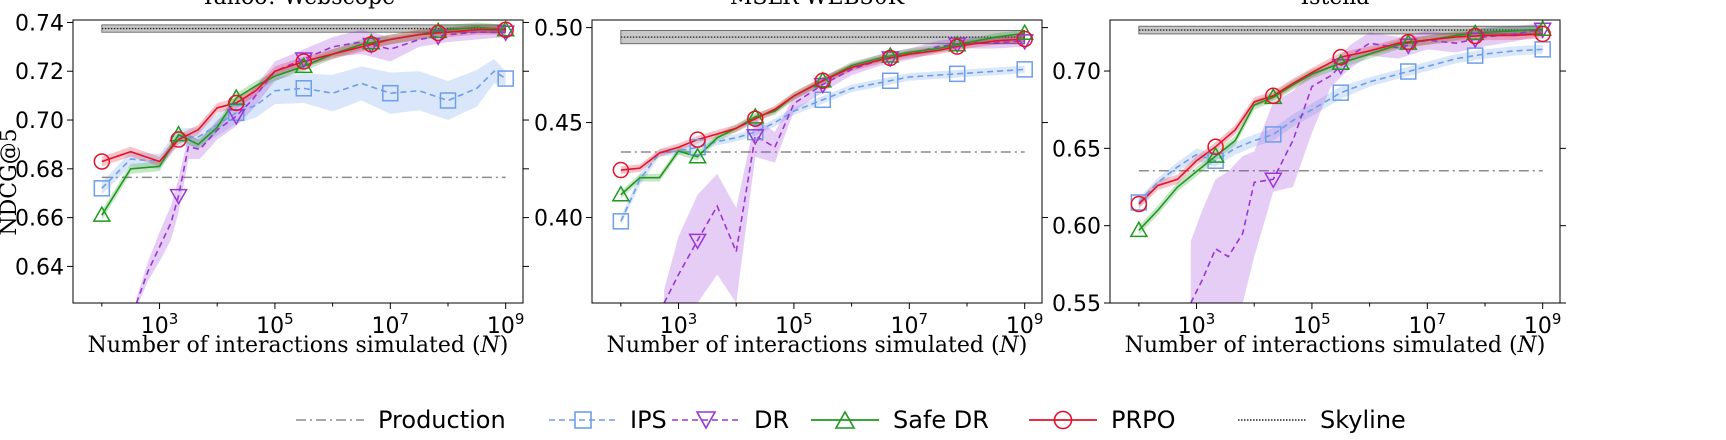 The image size is (1726, 440). What do you see at coordinates (297, 5) in the screenshot?
I see `panel-title: Yahoo! Webscope` at bounding box center [297, 5].